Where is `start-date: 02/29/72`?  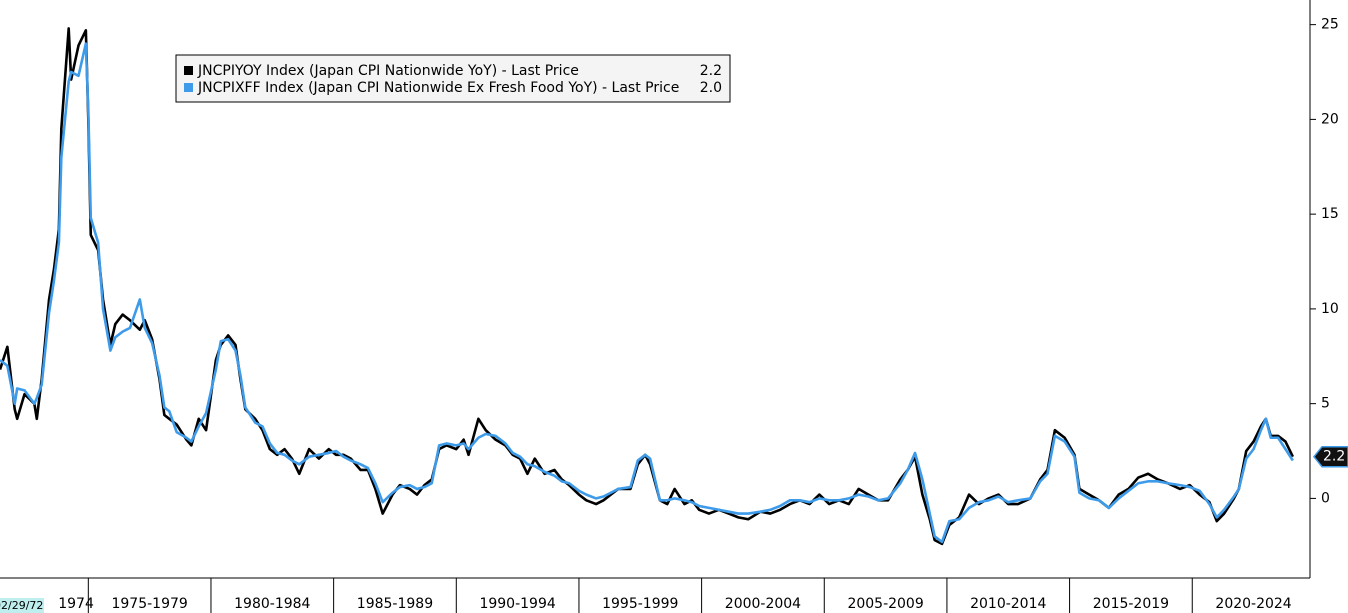 start-date: 02/29/72 is located at coordinates (21, 605).